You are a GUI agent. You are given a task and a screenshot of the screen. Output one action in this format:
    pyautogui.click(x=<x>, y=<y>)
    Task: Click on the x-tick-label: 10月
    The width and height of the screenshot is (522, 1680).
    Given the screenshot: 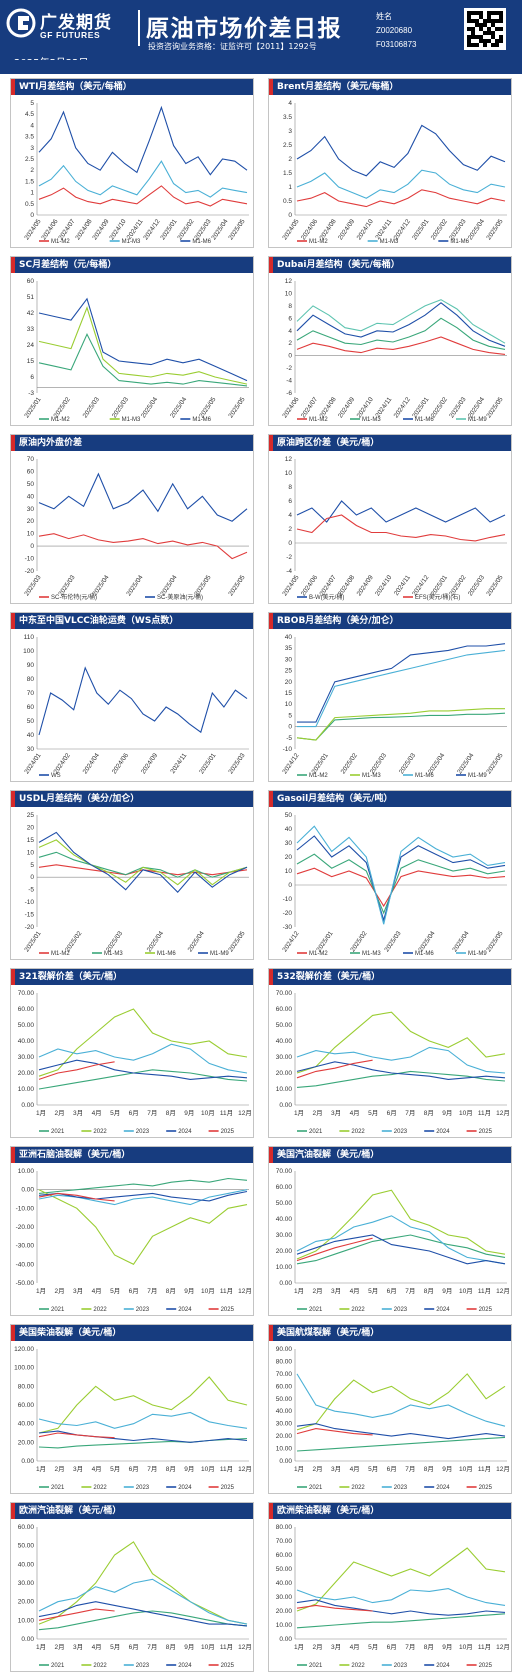 What is the action you would take?
    pyautogui.click(x=208, y=1113)
    